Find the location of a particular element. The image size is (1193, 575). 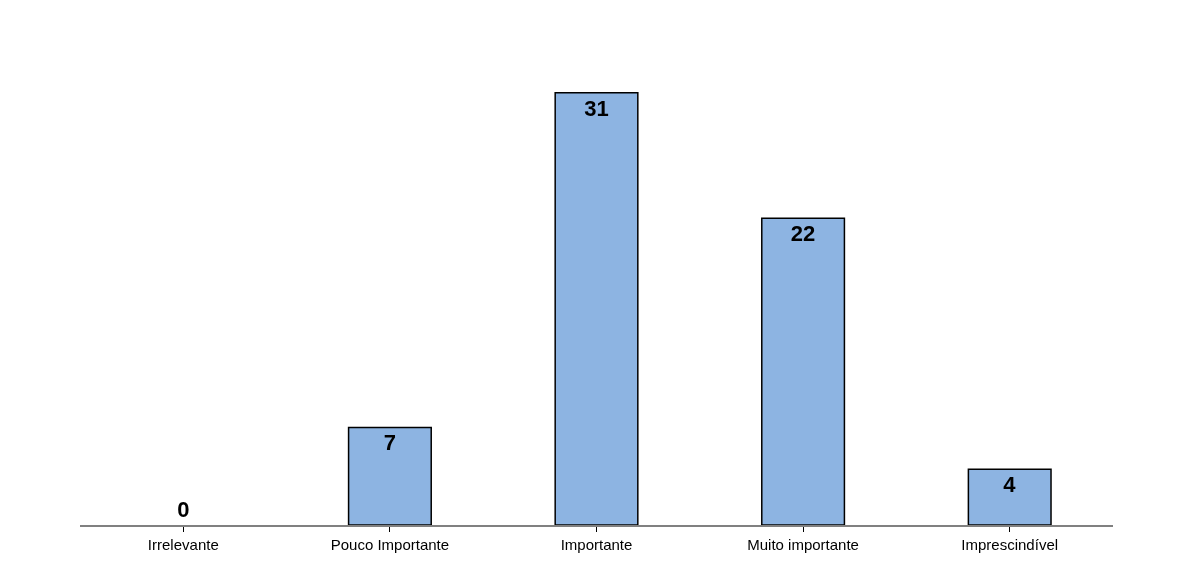

data-label: 22 is located at coordinates (803, 234).